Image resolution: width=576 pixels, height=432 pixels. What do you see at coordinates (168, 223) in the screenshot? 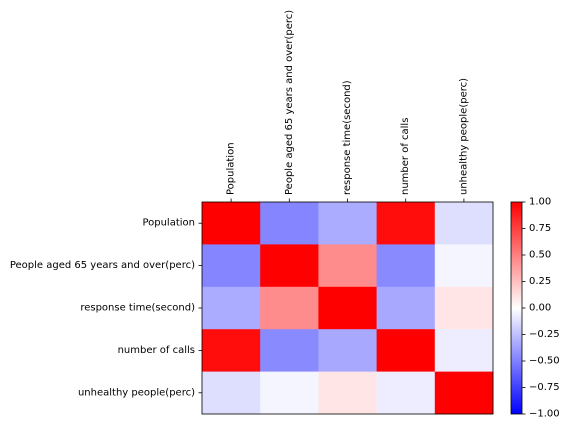
I see `row-tick-label: Population` at bounding box center [168, 223].